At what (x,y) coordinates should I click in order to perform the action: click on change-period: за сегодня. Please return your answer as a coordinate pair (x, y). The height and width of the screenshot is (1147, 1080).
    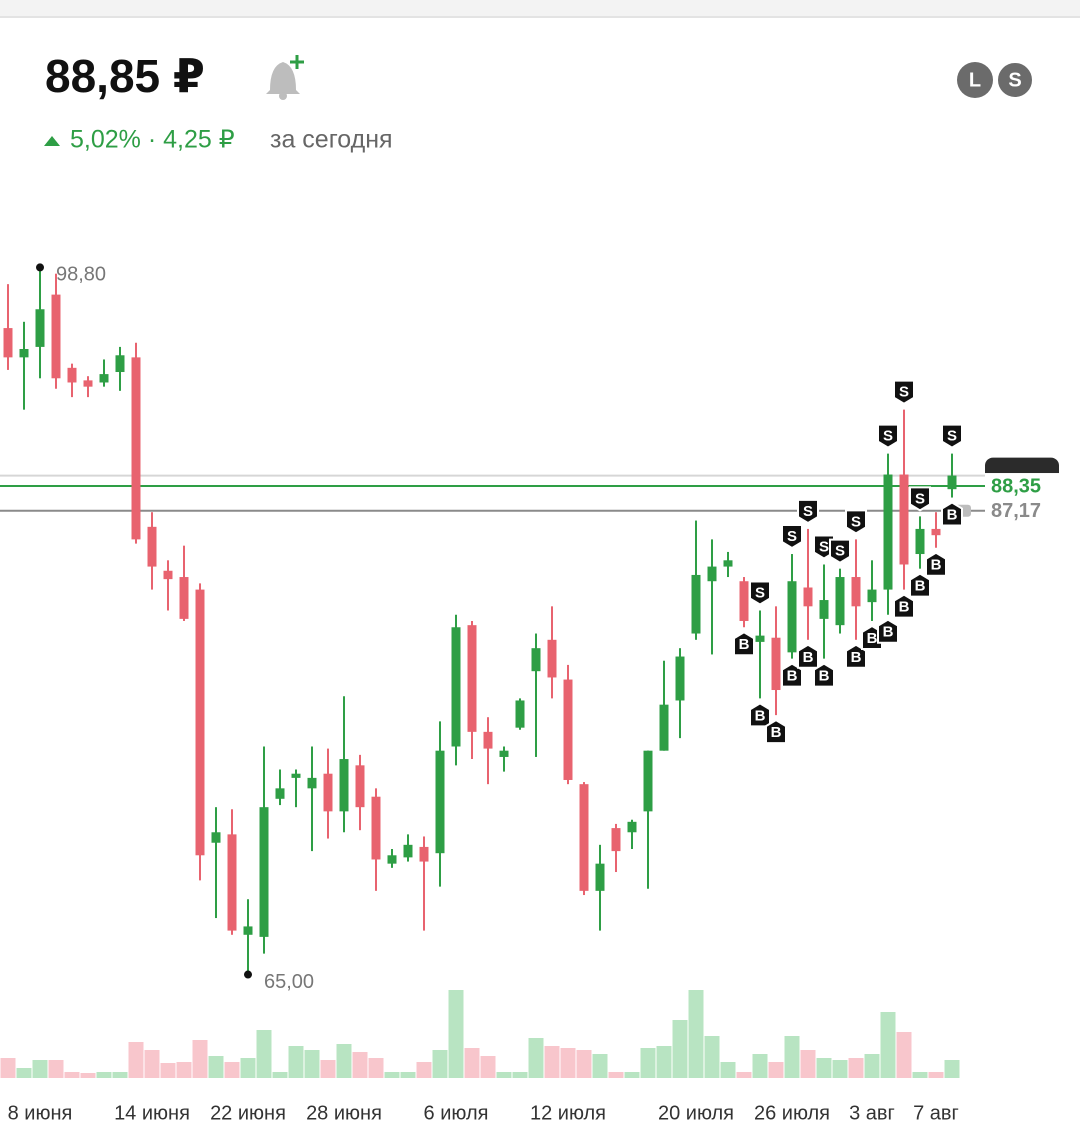
    Looking at the image, I should click on (331, 140).